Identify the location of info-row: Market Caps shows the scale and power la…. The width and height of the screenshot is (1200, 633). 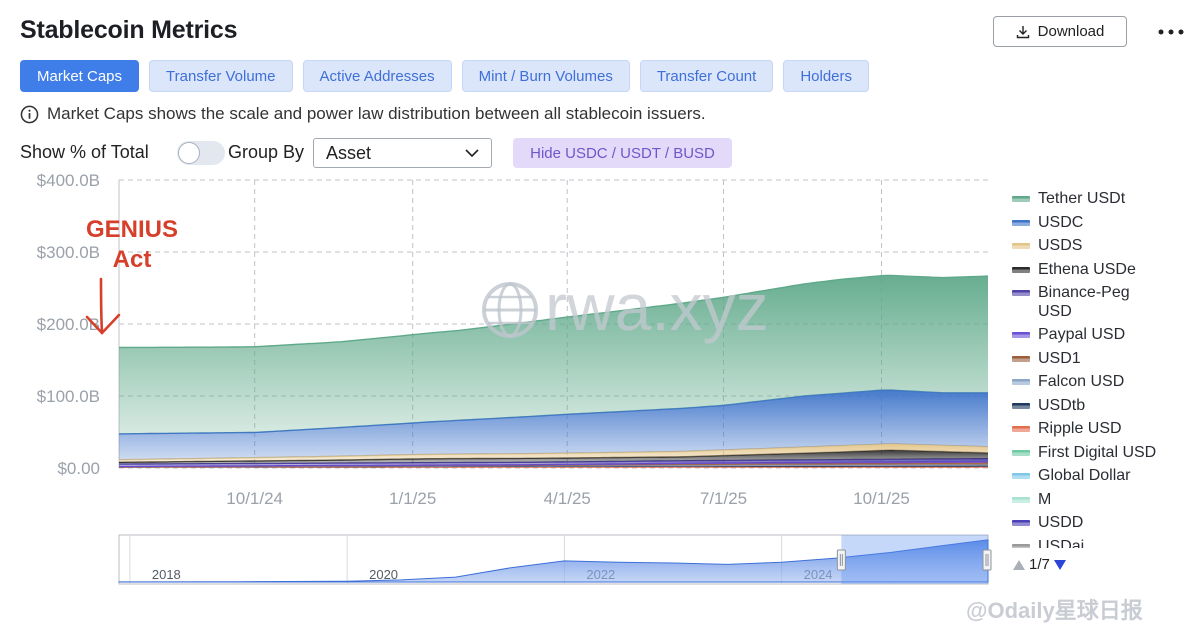
(363, 114).